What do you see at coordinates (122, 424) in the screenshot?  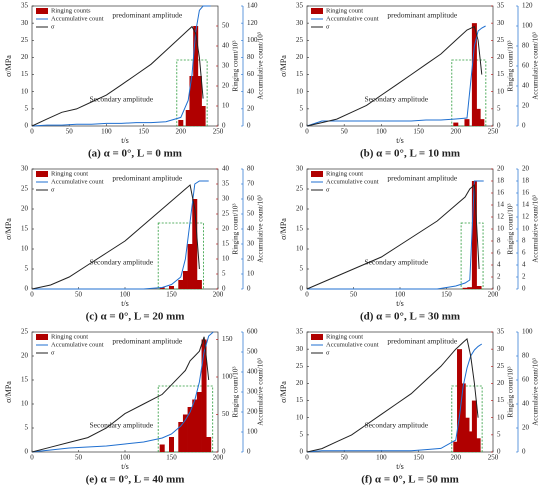 I see `annotation: Secondary amplitude` at bounding box center [122, 424].